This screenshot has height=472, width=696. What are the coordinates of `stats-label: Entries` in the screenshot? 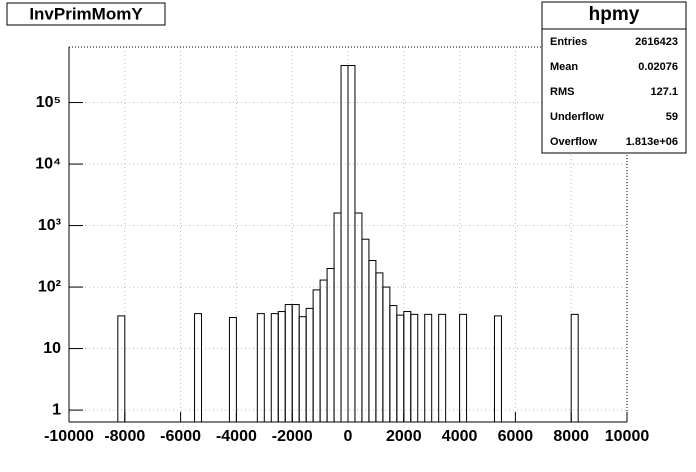 It's located at (568, 42).